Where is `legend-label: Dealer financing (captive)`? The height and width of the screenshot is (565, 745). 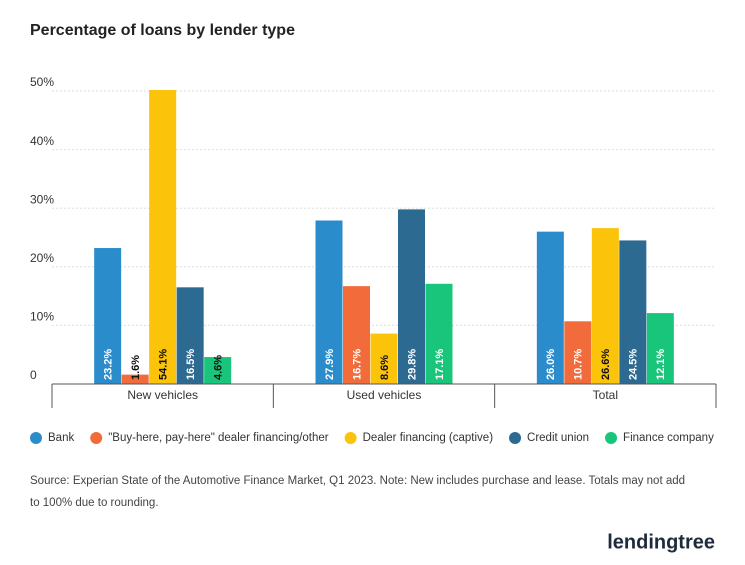 legend-label: Dealer financing (captive) is located at coordinates (428, 438).